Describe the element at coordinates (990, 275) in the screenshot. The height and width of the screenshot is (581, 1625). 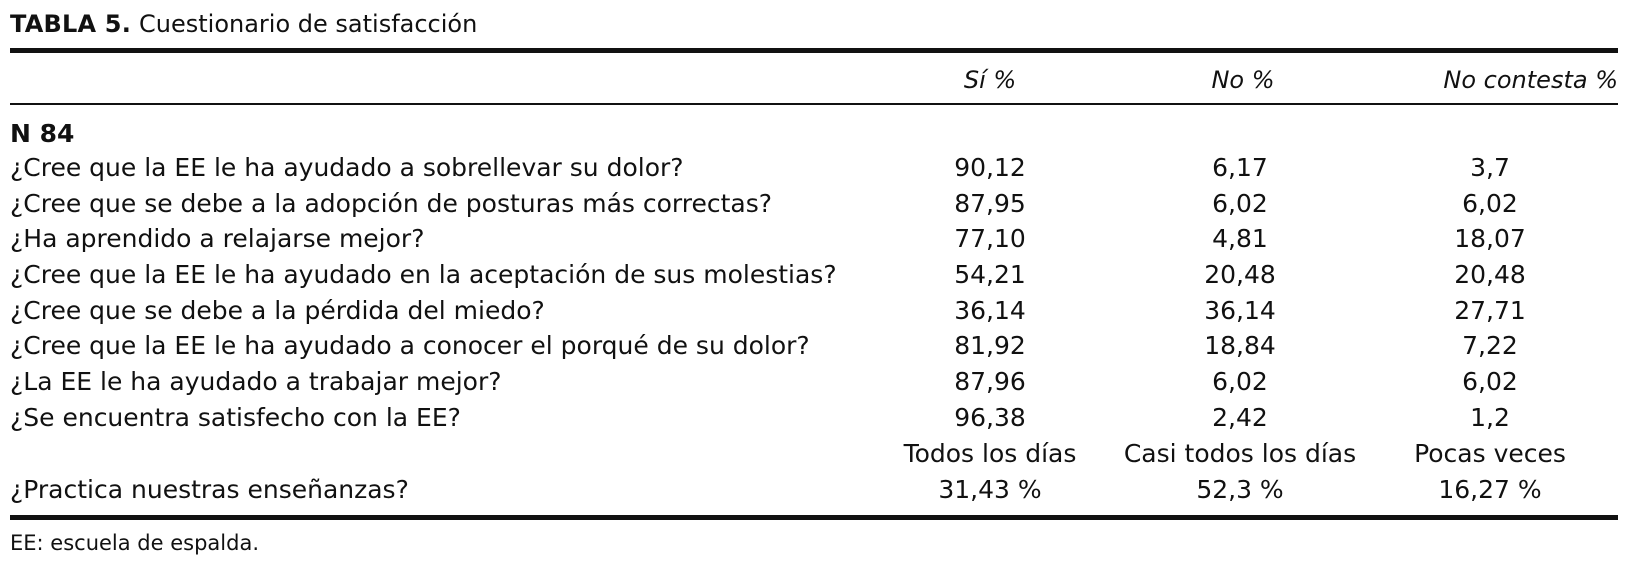
I see `si-cell: 54,21` at that location.